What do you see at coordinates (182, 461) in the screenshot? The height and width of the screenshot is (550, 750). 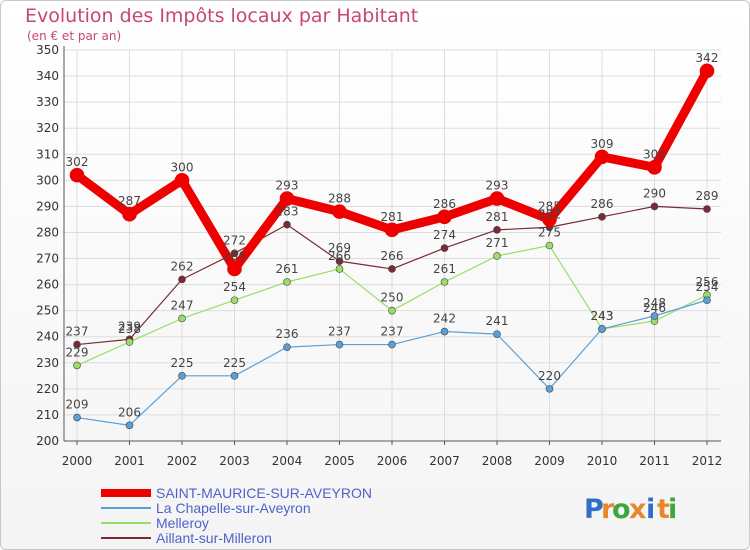 I see `x-tick-label: 2002` at bounding box center [182, 461].